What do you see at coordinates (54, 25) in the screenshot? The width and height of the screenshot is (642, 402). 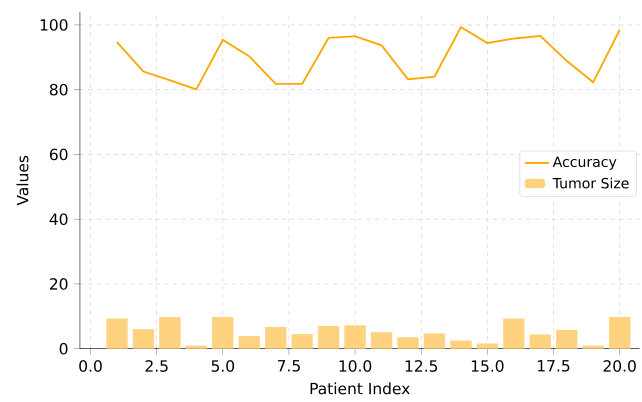 I see `y-tick-label: 100` at bounding box center [54, 25].